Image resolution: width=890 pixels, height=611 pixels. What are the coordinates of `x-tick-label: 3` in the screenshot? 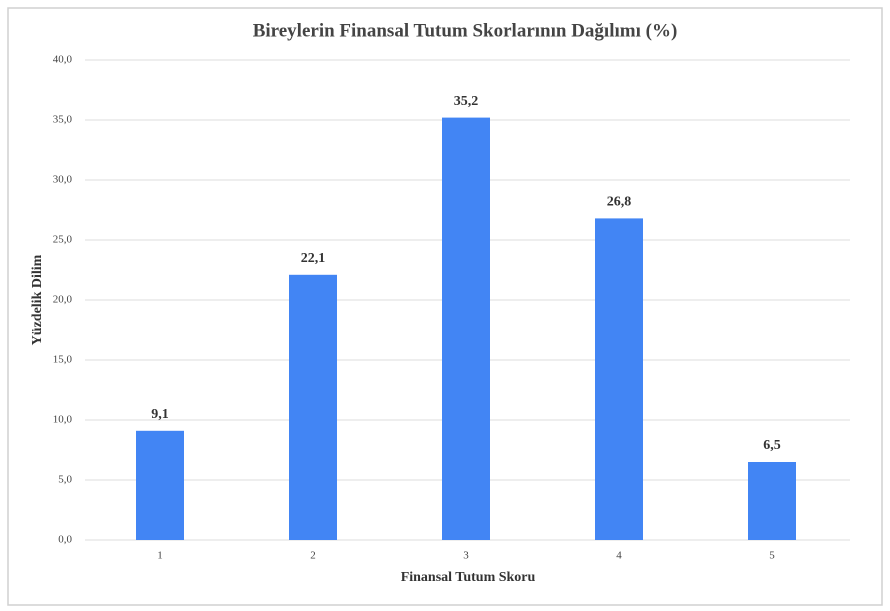 It's located at (466, 556).